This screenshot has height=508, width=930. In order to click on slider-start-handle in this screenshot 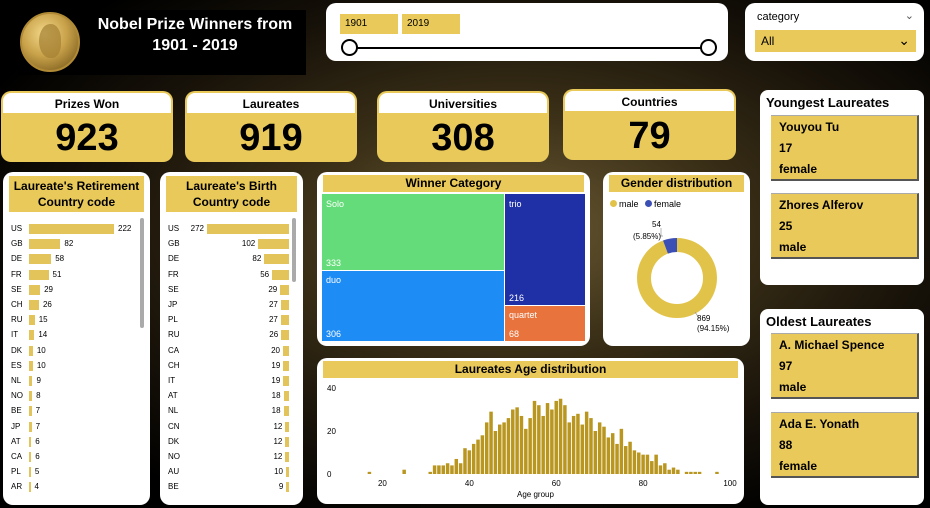, I will do `click(349, 47)`.